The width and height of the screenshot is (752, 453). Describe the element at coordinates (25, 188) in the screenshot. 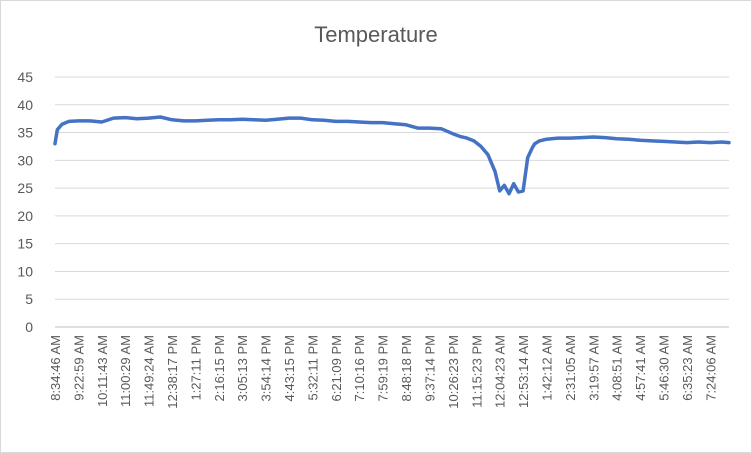

I see `y-tick-label: 25` at that location.